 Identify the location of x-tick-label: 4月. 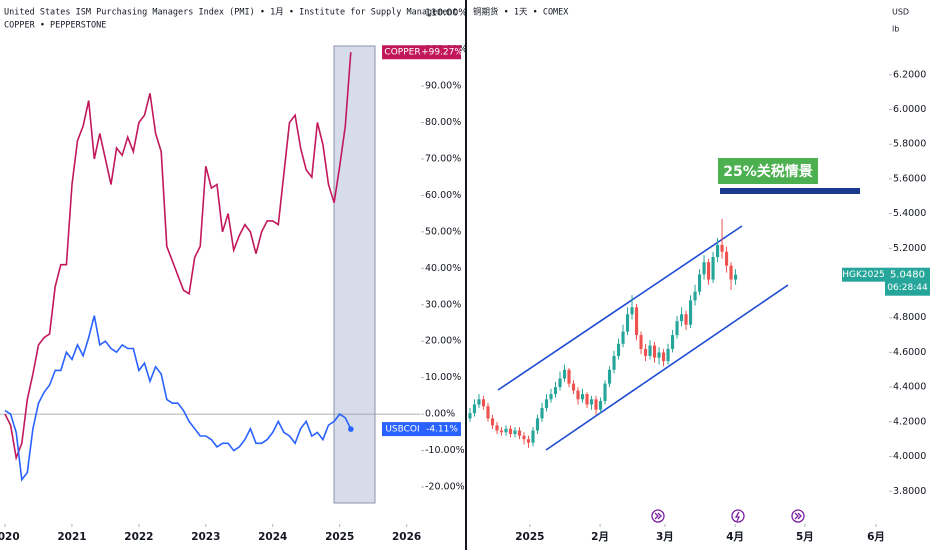
(735, 537).